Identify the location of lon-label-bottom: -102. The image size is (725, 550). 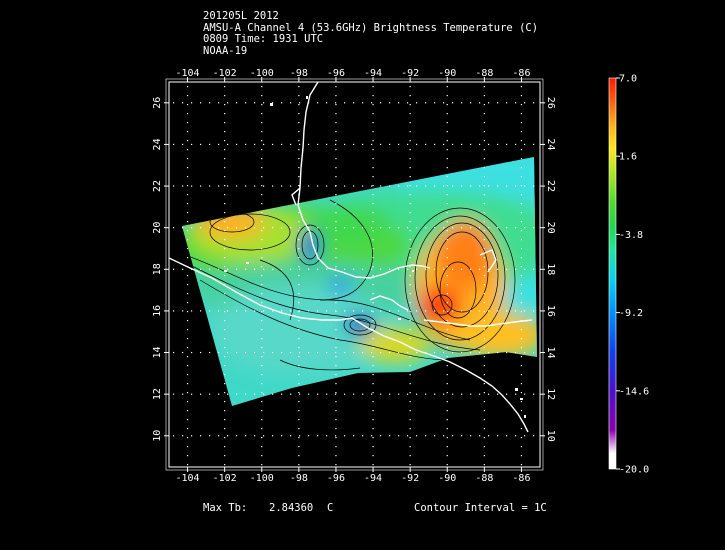
(225, 478).